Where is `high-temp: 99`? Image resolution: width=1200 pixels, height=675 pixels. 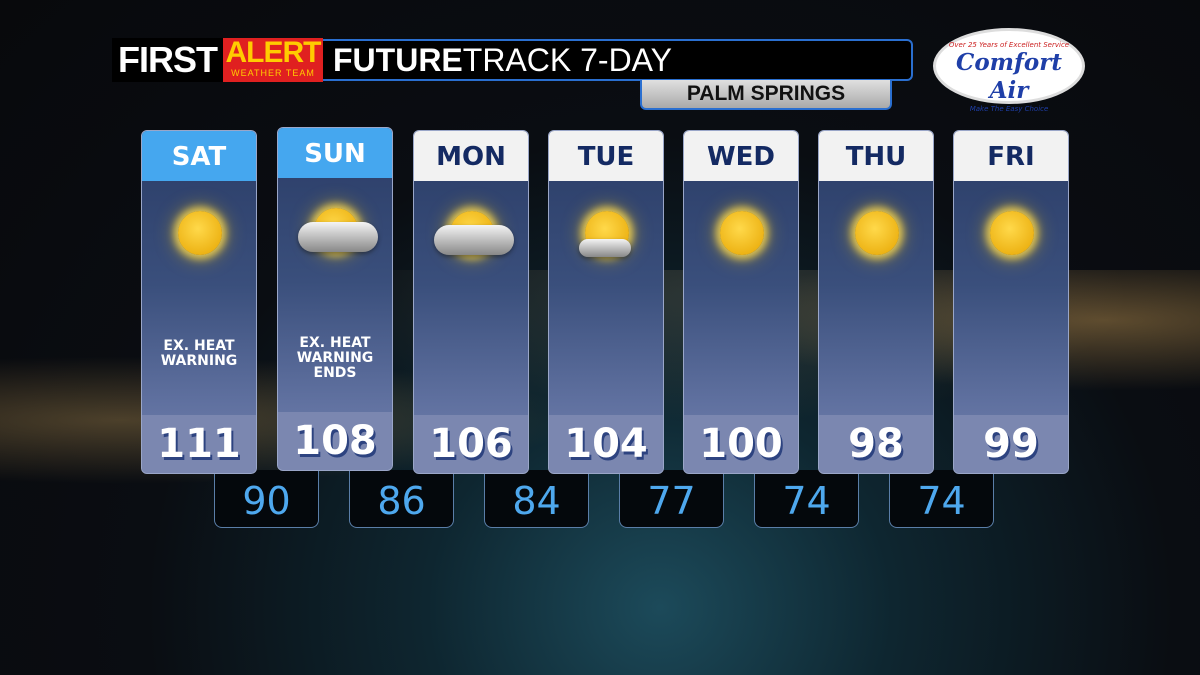 high-temp: 99 is located at coordinates (1011, 444).